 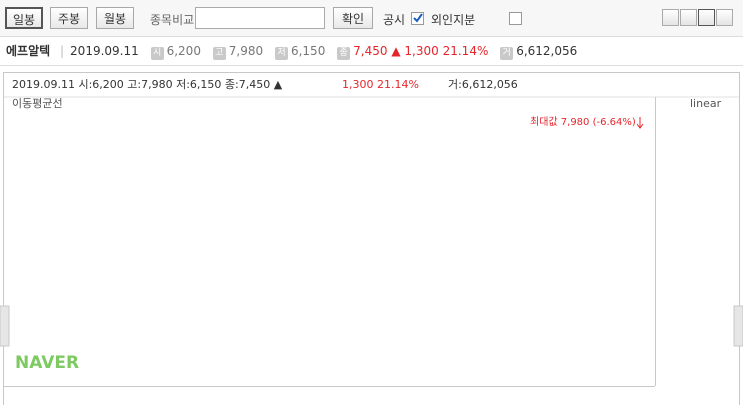 What do you see at coordinates (370, 51) in the screenshot?
I see `close: 7,450` at bounding box center [370, 51].